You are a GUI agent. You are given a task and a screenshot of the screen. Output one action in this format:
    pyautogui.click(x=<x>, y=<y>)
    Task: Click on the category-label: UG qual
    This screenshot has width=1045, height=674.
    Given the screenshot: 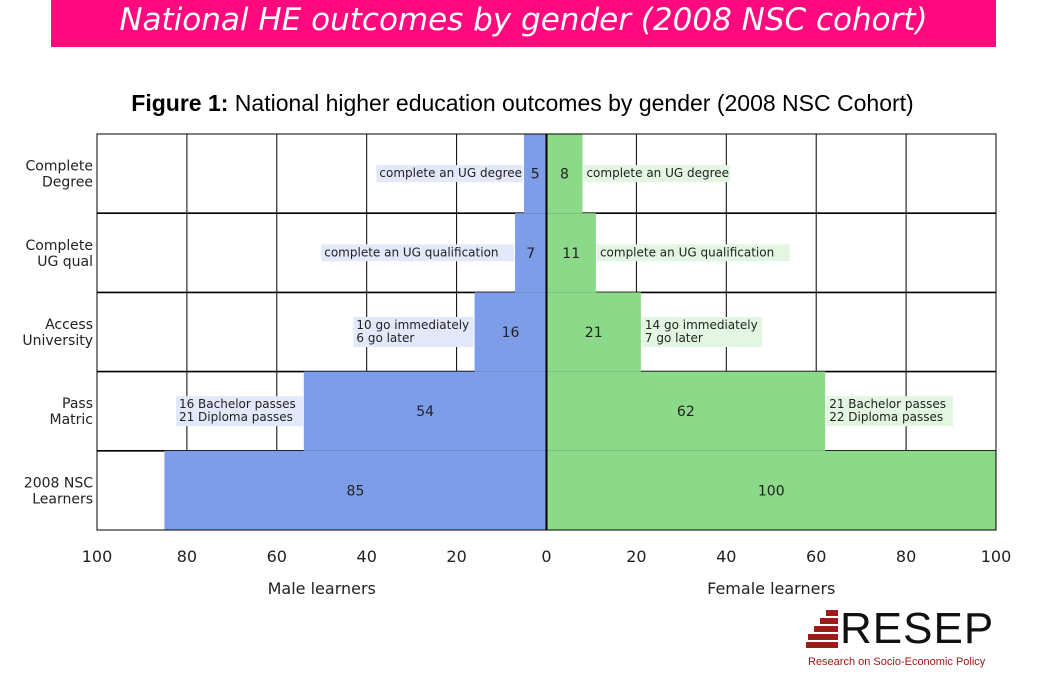 What is the action you would take?
    pyautogui.click(x=65, y=262)
    